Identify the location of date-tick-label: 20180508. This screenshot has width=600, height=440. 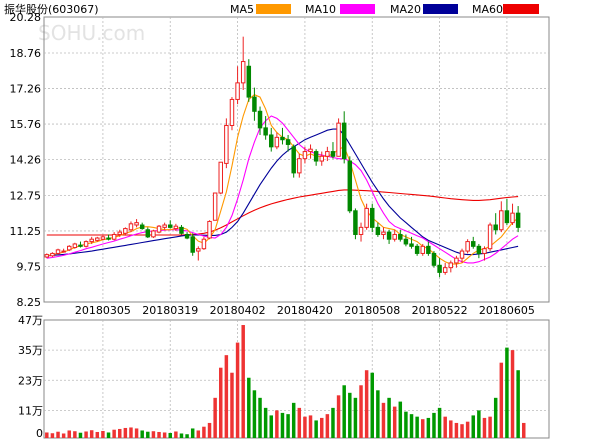
(372, 310).